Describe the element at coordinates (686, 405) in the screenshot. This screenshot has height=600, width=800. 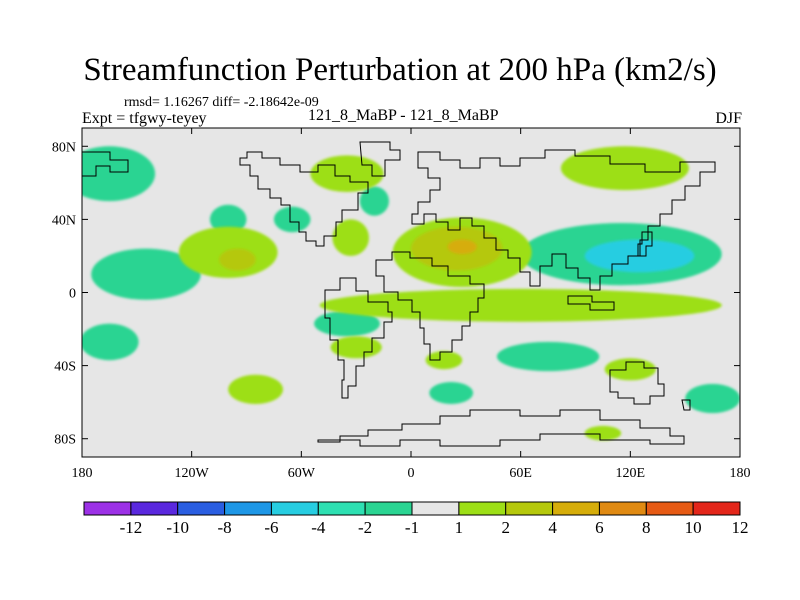
I see `coastline-new-zealand` at that location.